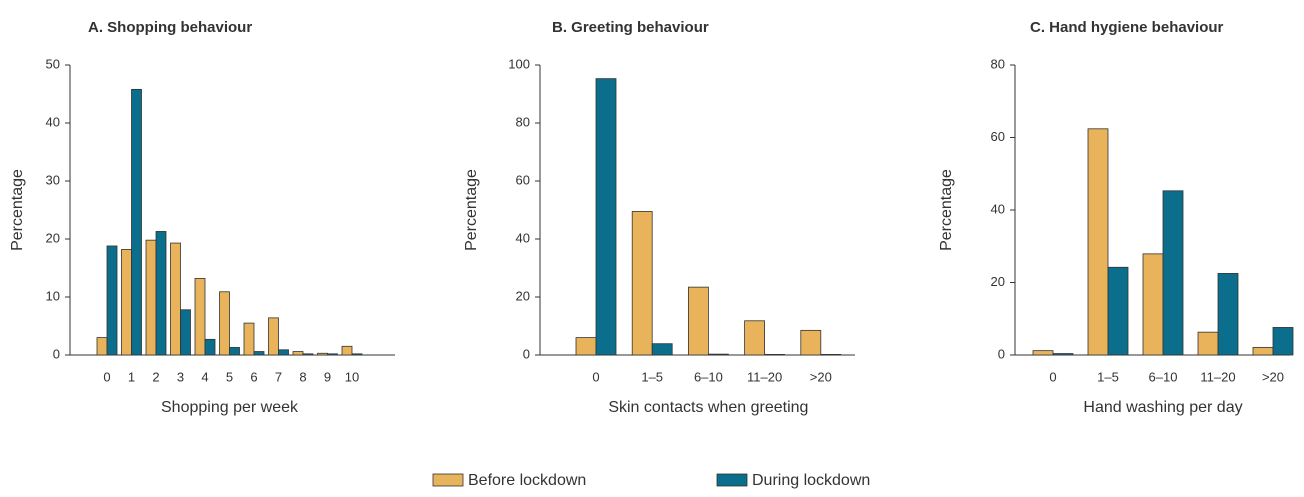  I want to click on y-tick-label: 50, so click(53, 63).